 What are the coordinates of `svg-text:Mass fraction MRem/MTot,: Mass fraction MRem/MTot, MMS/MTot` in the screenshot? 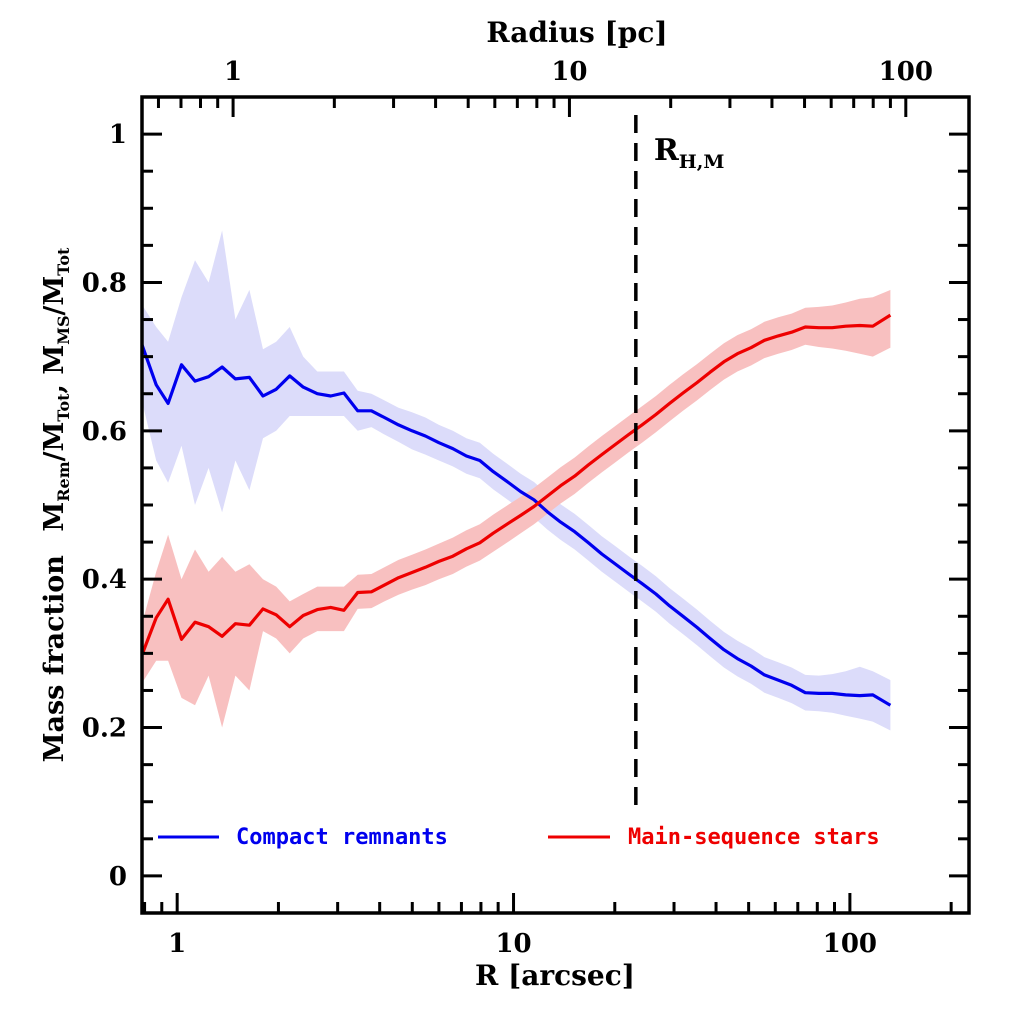 It's located at (56, 504).